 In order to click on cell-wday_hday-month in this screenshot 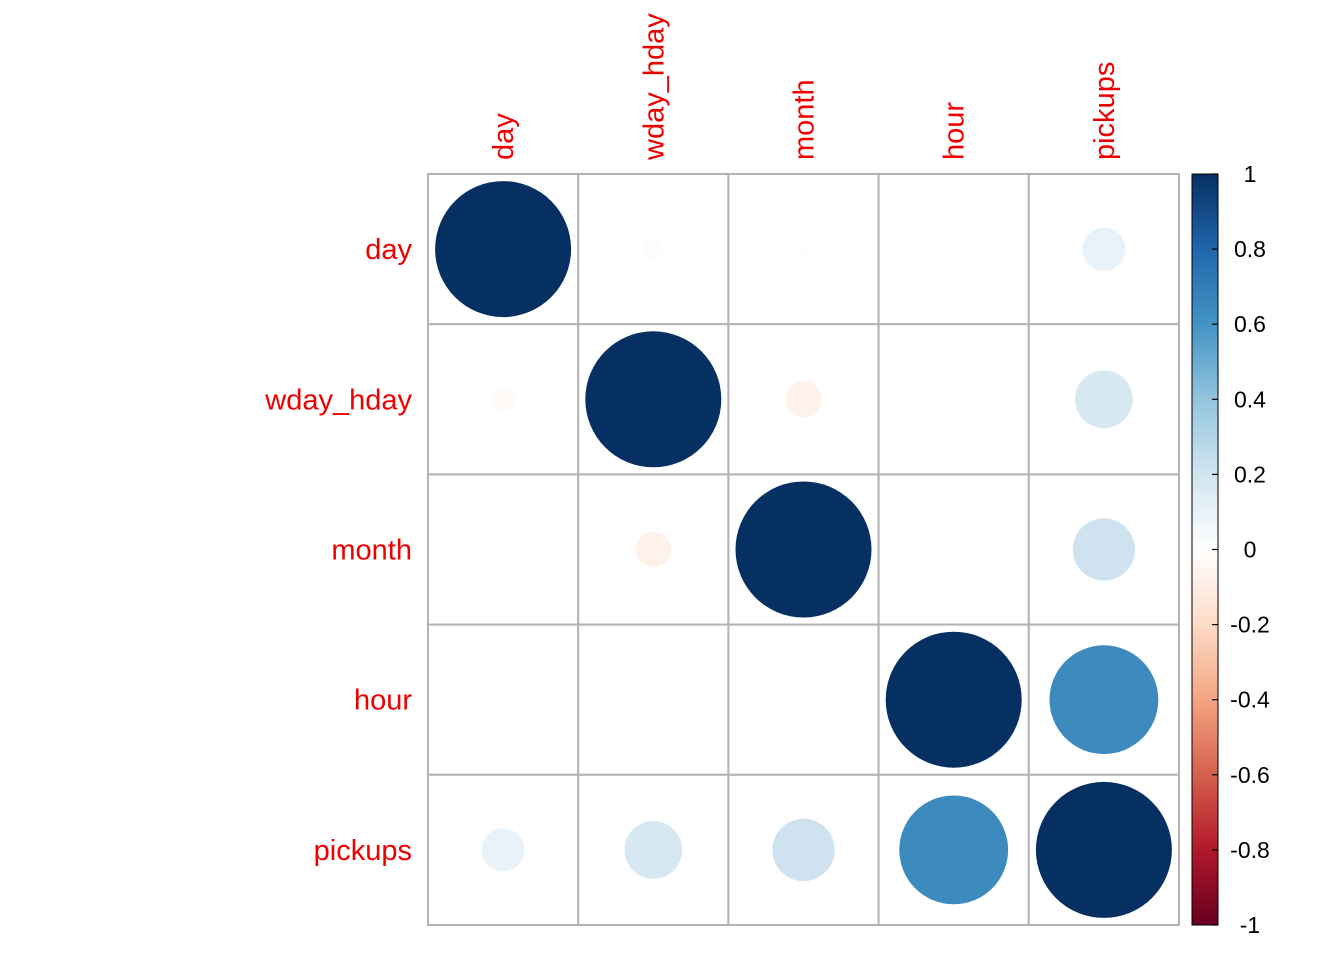, I will do `click(803, 399)`.